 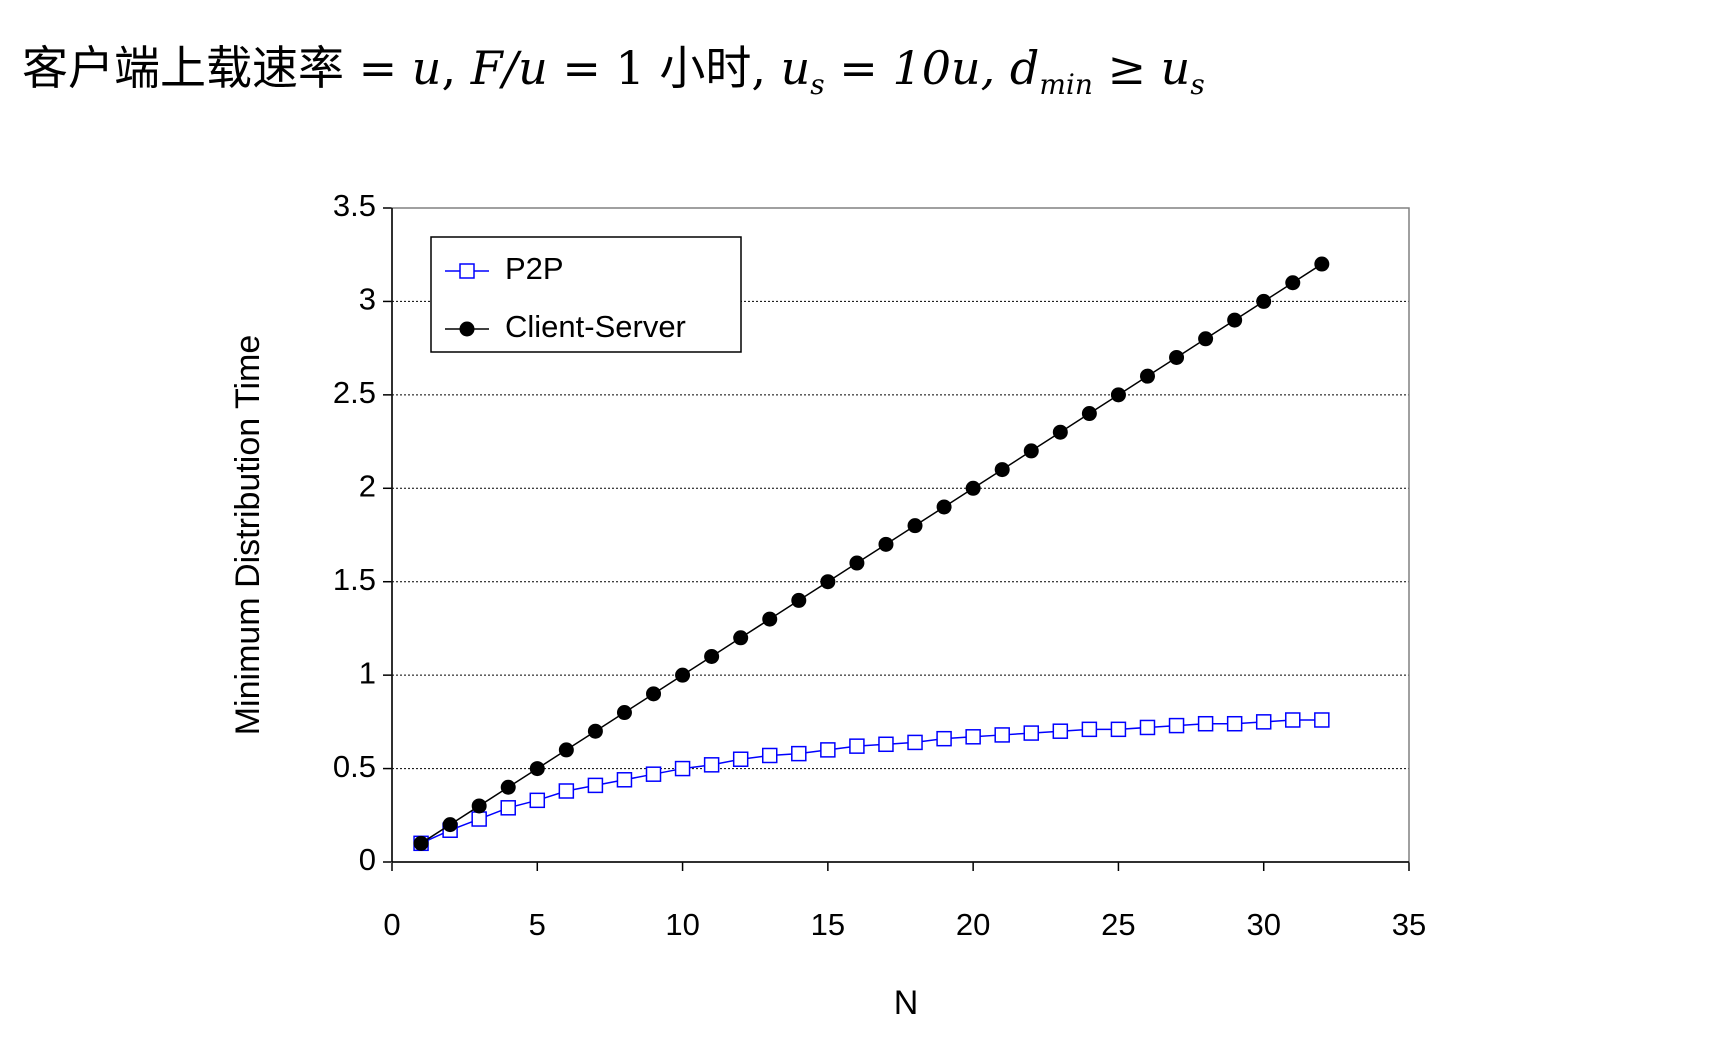 I want to click on y-tick-label: 3.5, so click(x=354, y=205).